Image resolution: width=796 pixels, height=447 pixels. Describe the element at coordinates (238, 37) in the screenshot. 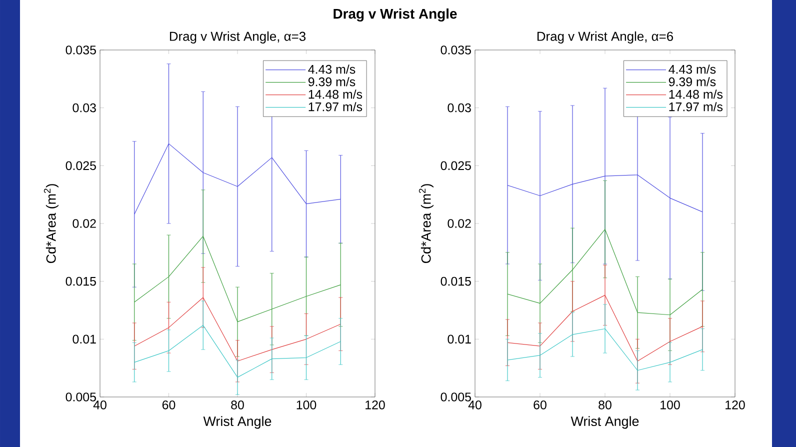

I see `chart-title: Drag v Wrist Angle, α=3` at that location.